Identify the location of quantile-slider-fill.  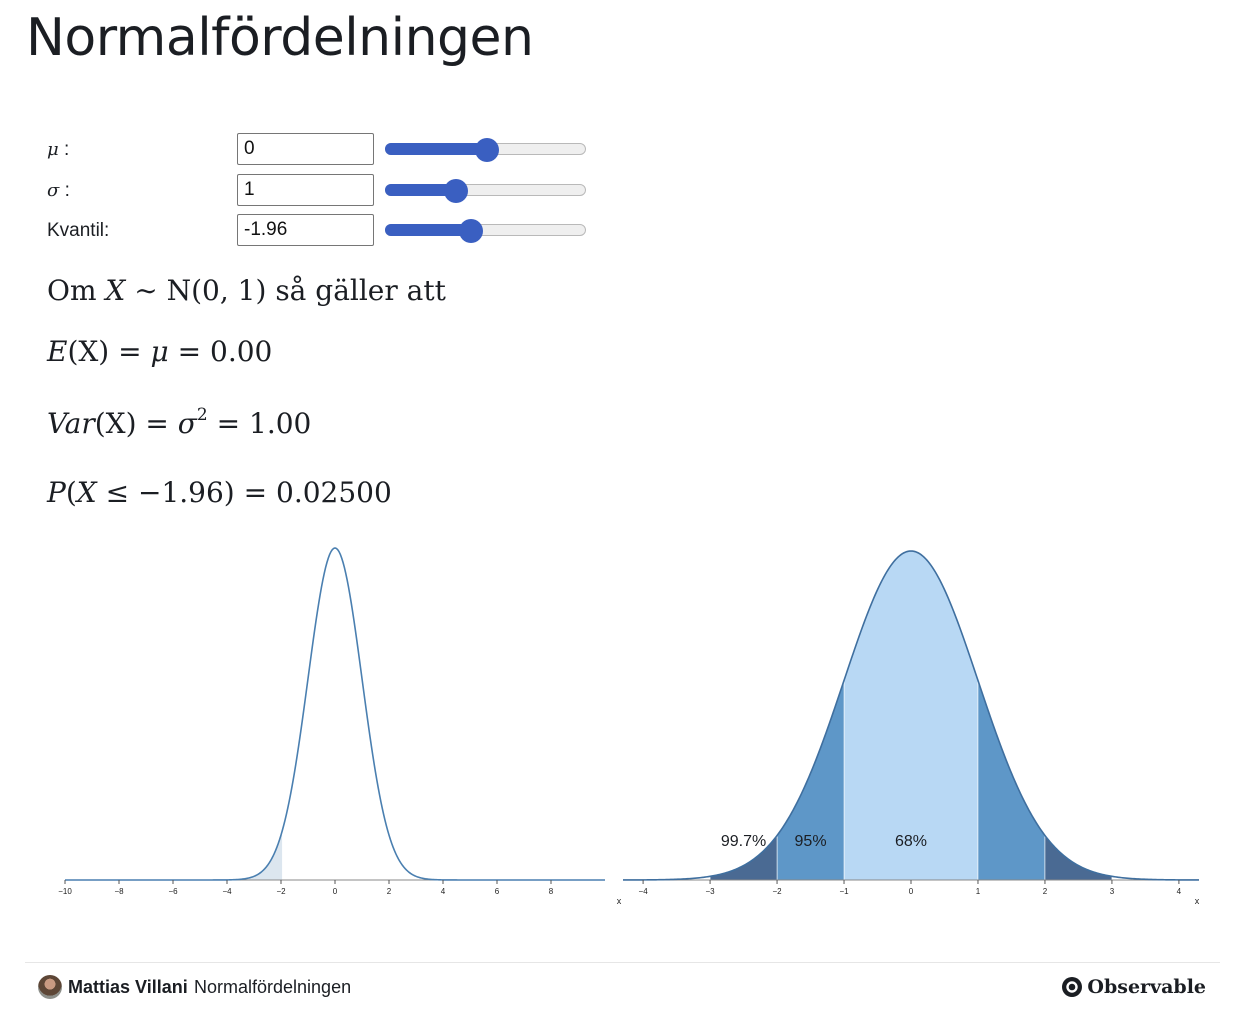
(428, 230).